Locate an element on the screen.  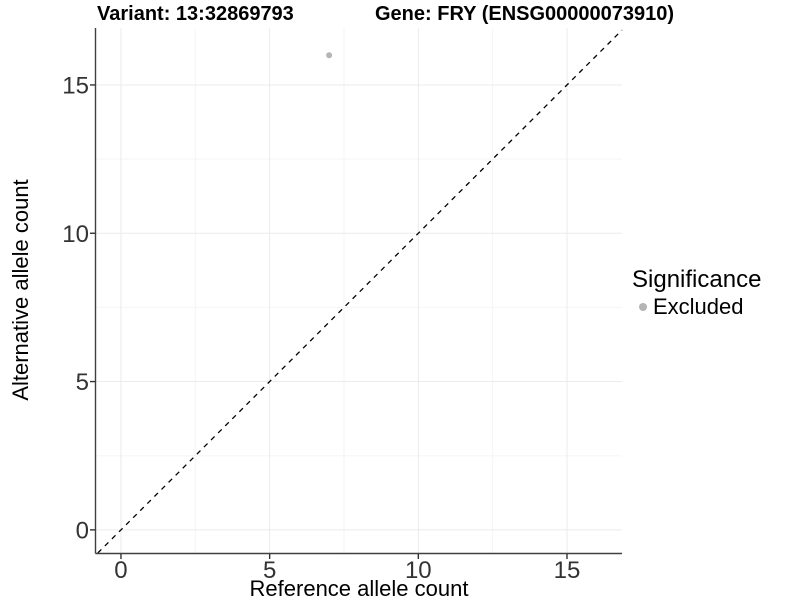
x-tick-label: 15 is located at coordinates (567, 570).